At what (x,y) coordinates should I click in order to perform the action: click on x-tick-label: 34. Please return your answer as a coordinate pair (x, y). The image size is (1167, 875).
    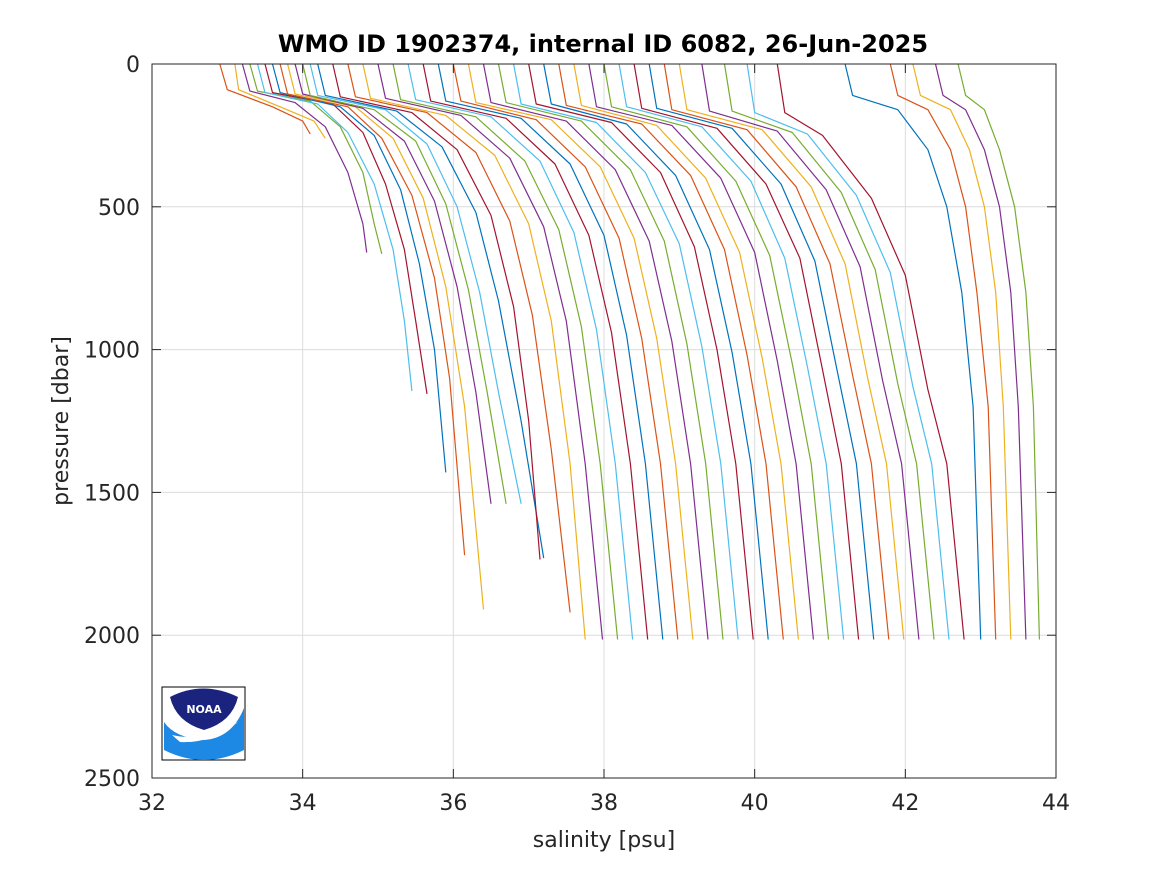
    Looking at the image, I should click on (303, 803).